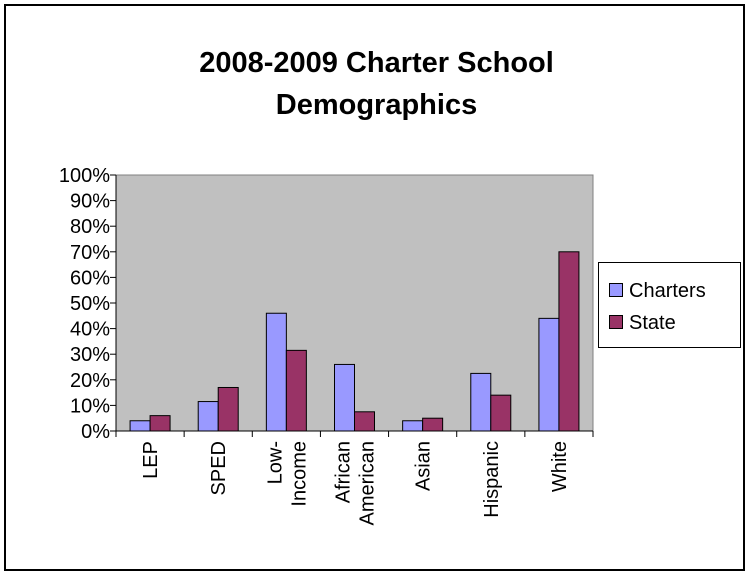 The height and width of the screenshot is (577, 751). What do you see at coordinates (95, 432) in the screenshot?
I see `y-tick-label: 0%` at bounding box center [95, 432].